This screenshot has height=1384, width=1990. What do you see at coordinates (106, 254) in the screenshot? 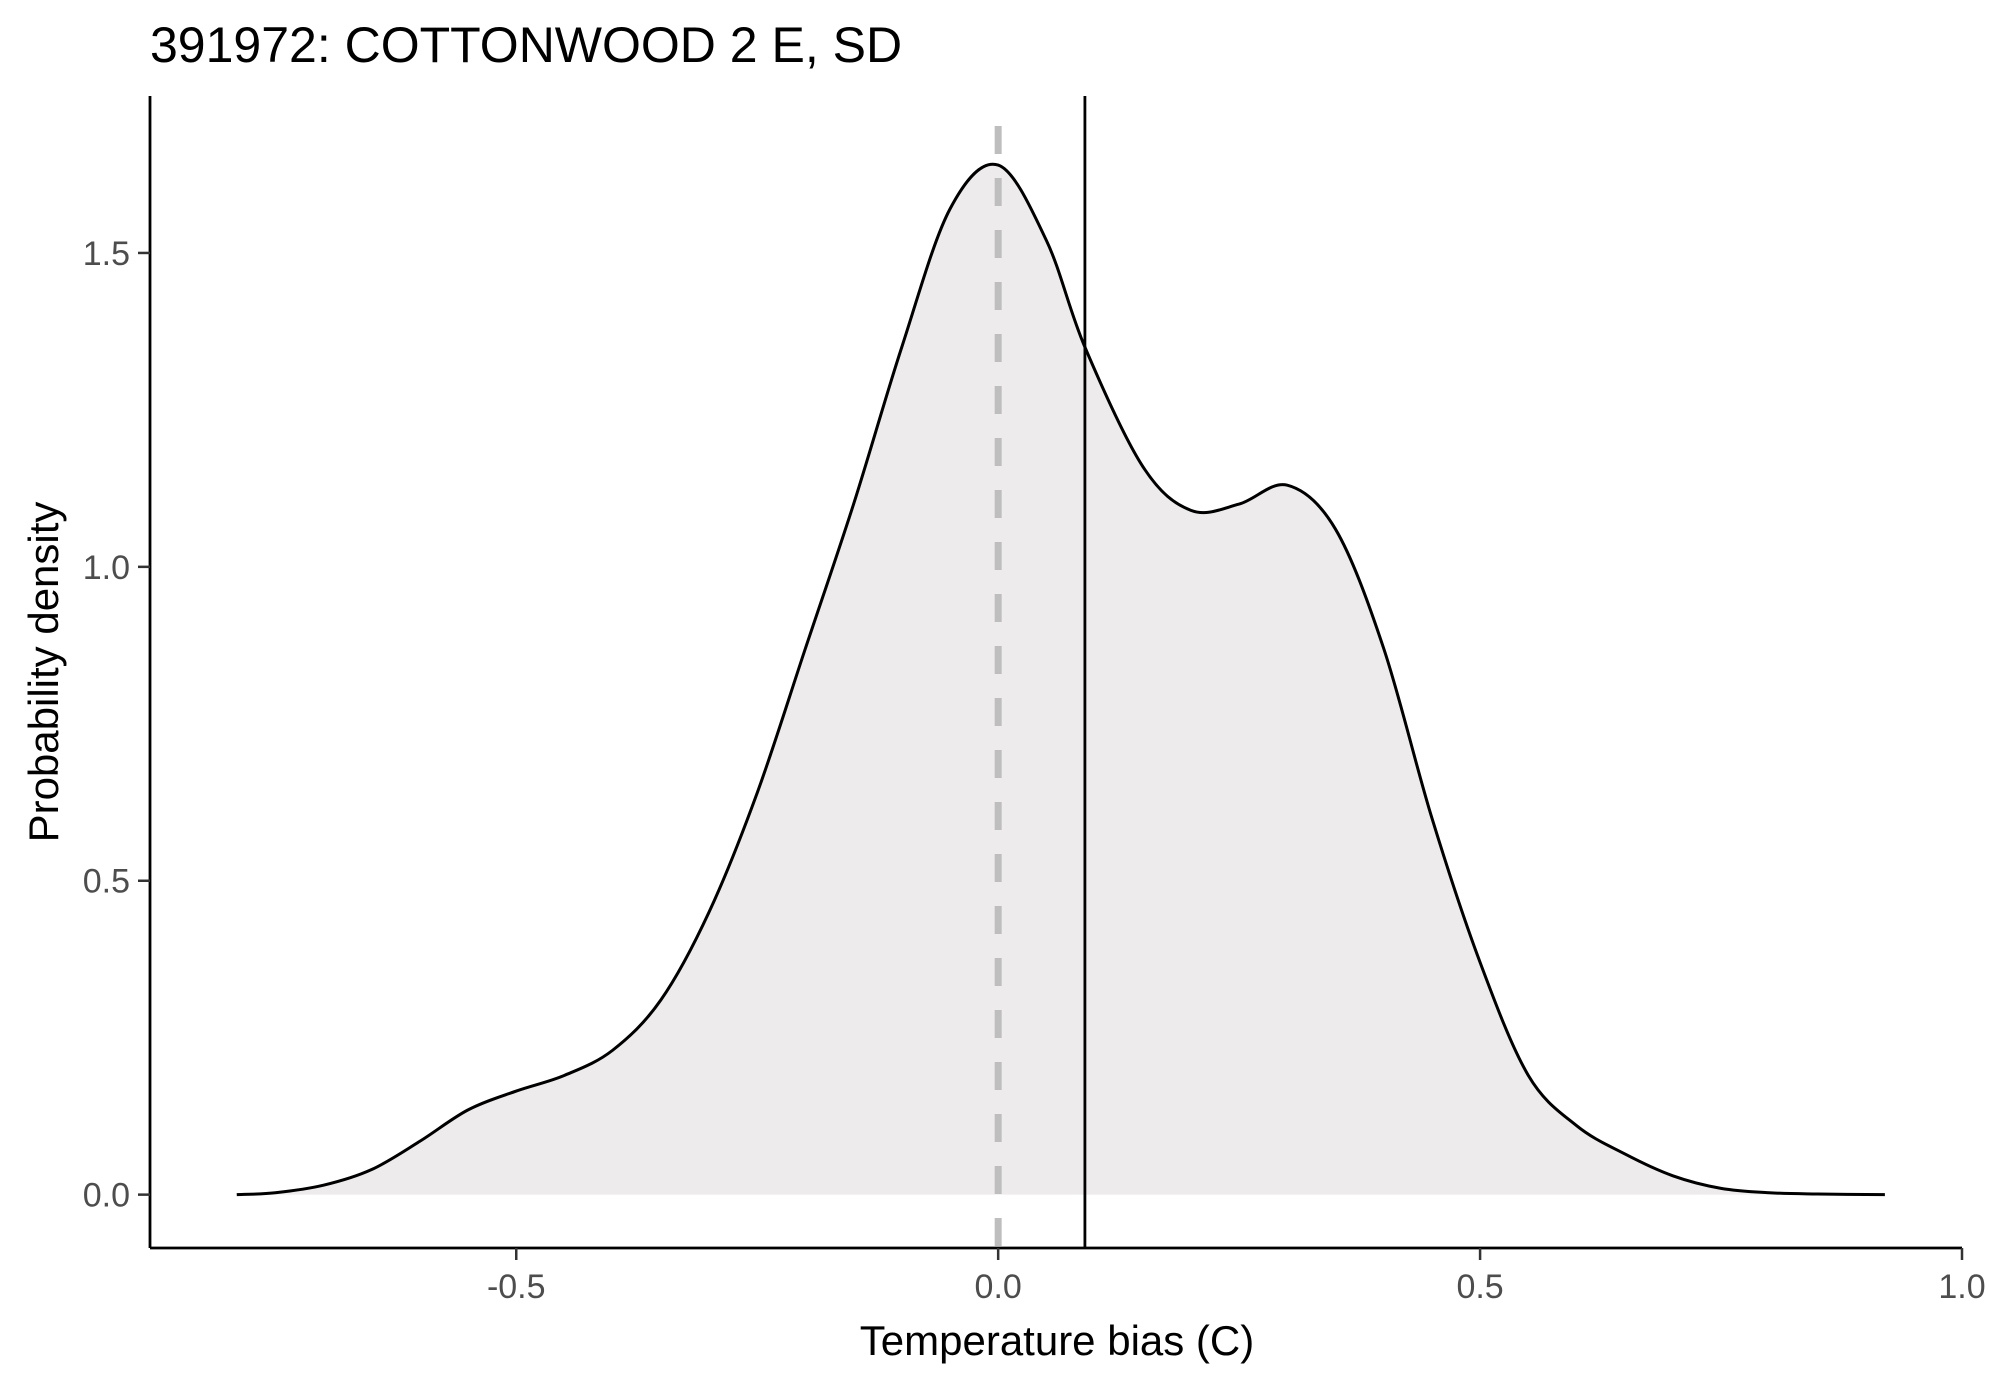
I see `y-tick-label: 1.5` at bounding box center [106, 254].